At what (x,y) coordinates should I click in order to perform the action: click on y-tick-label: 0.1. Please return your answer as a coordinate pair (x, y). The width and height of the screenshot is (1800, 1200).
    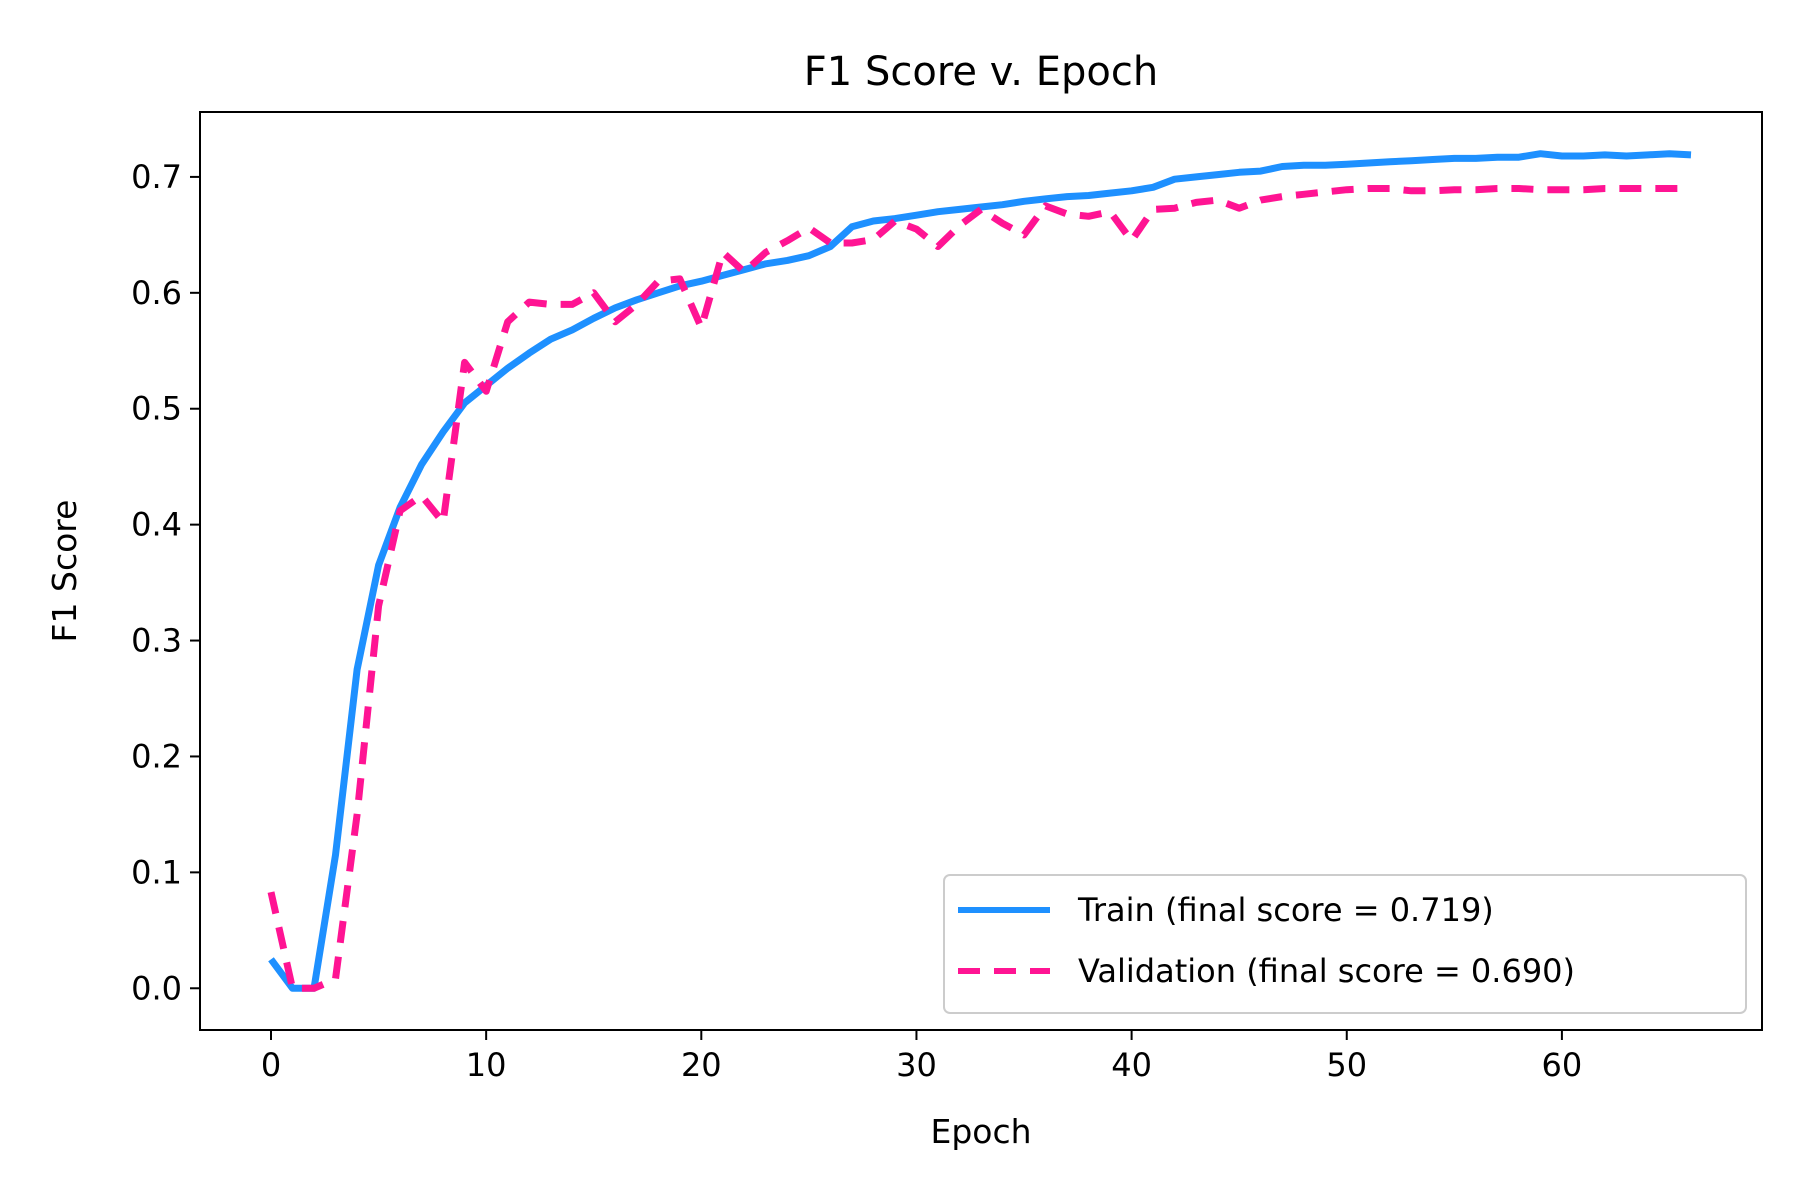
    Looking at the image, I should click on (156, 872).